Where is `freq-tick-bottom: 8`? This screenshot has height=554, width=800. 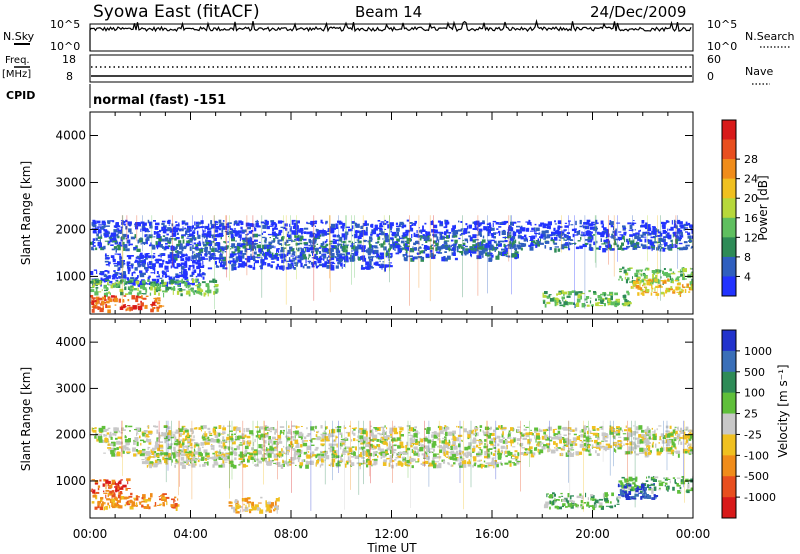
freq-tick-bottom: 8 is located at coordinates (69, 76).